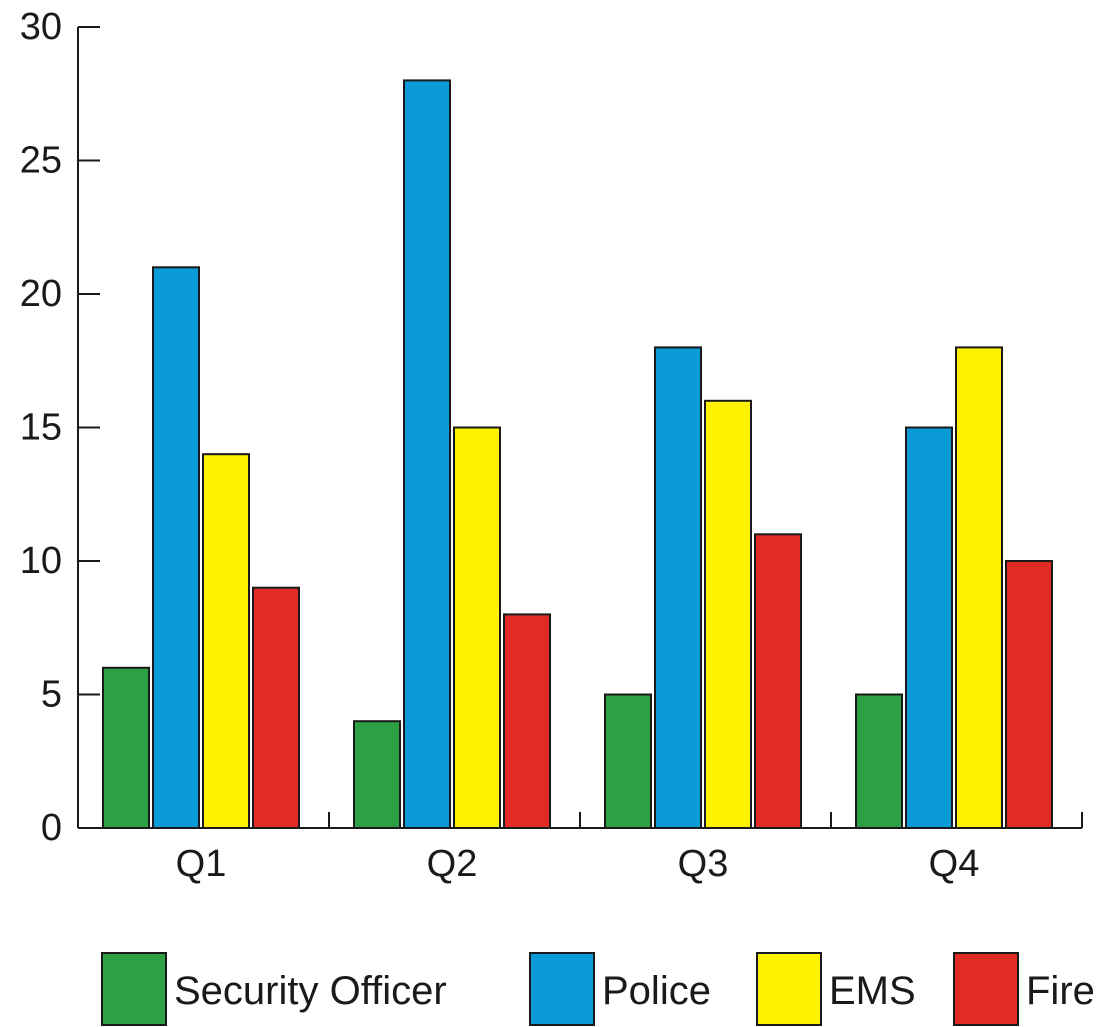  Describe the element at coordinates (477, 627) in the screenshot. I see `bar-q2-ems` at that location.